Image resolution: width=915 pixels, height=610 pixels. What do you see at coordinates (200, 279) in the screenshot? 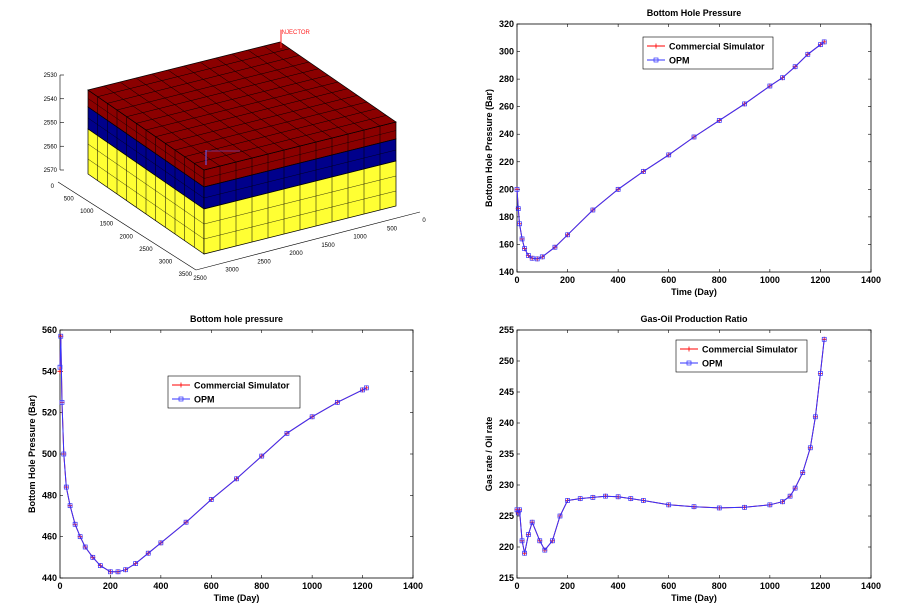
I see `right-axis-tick-label: 2500` at bounding box center [200, 279].